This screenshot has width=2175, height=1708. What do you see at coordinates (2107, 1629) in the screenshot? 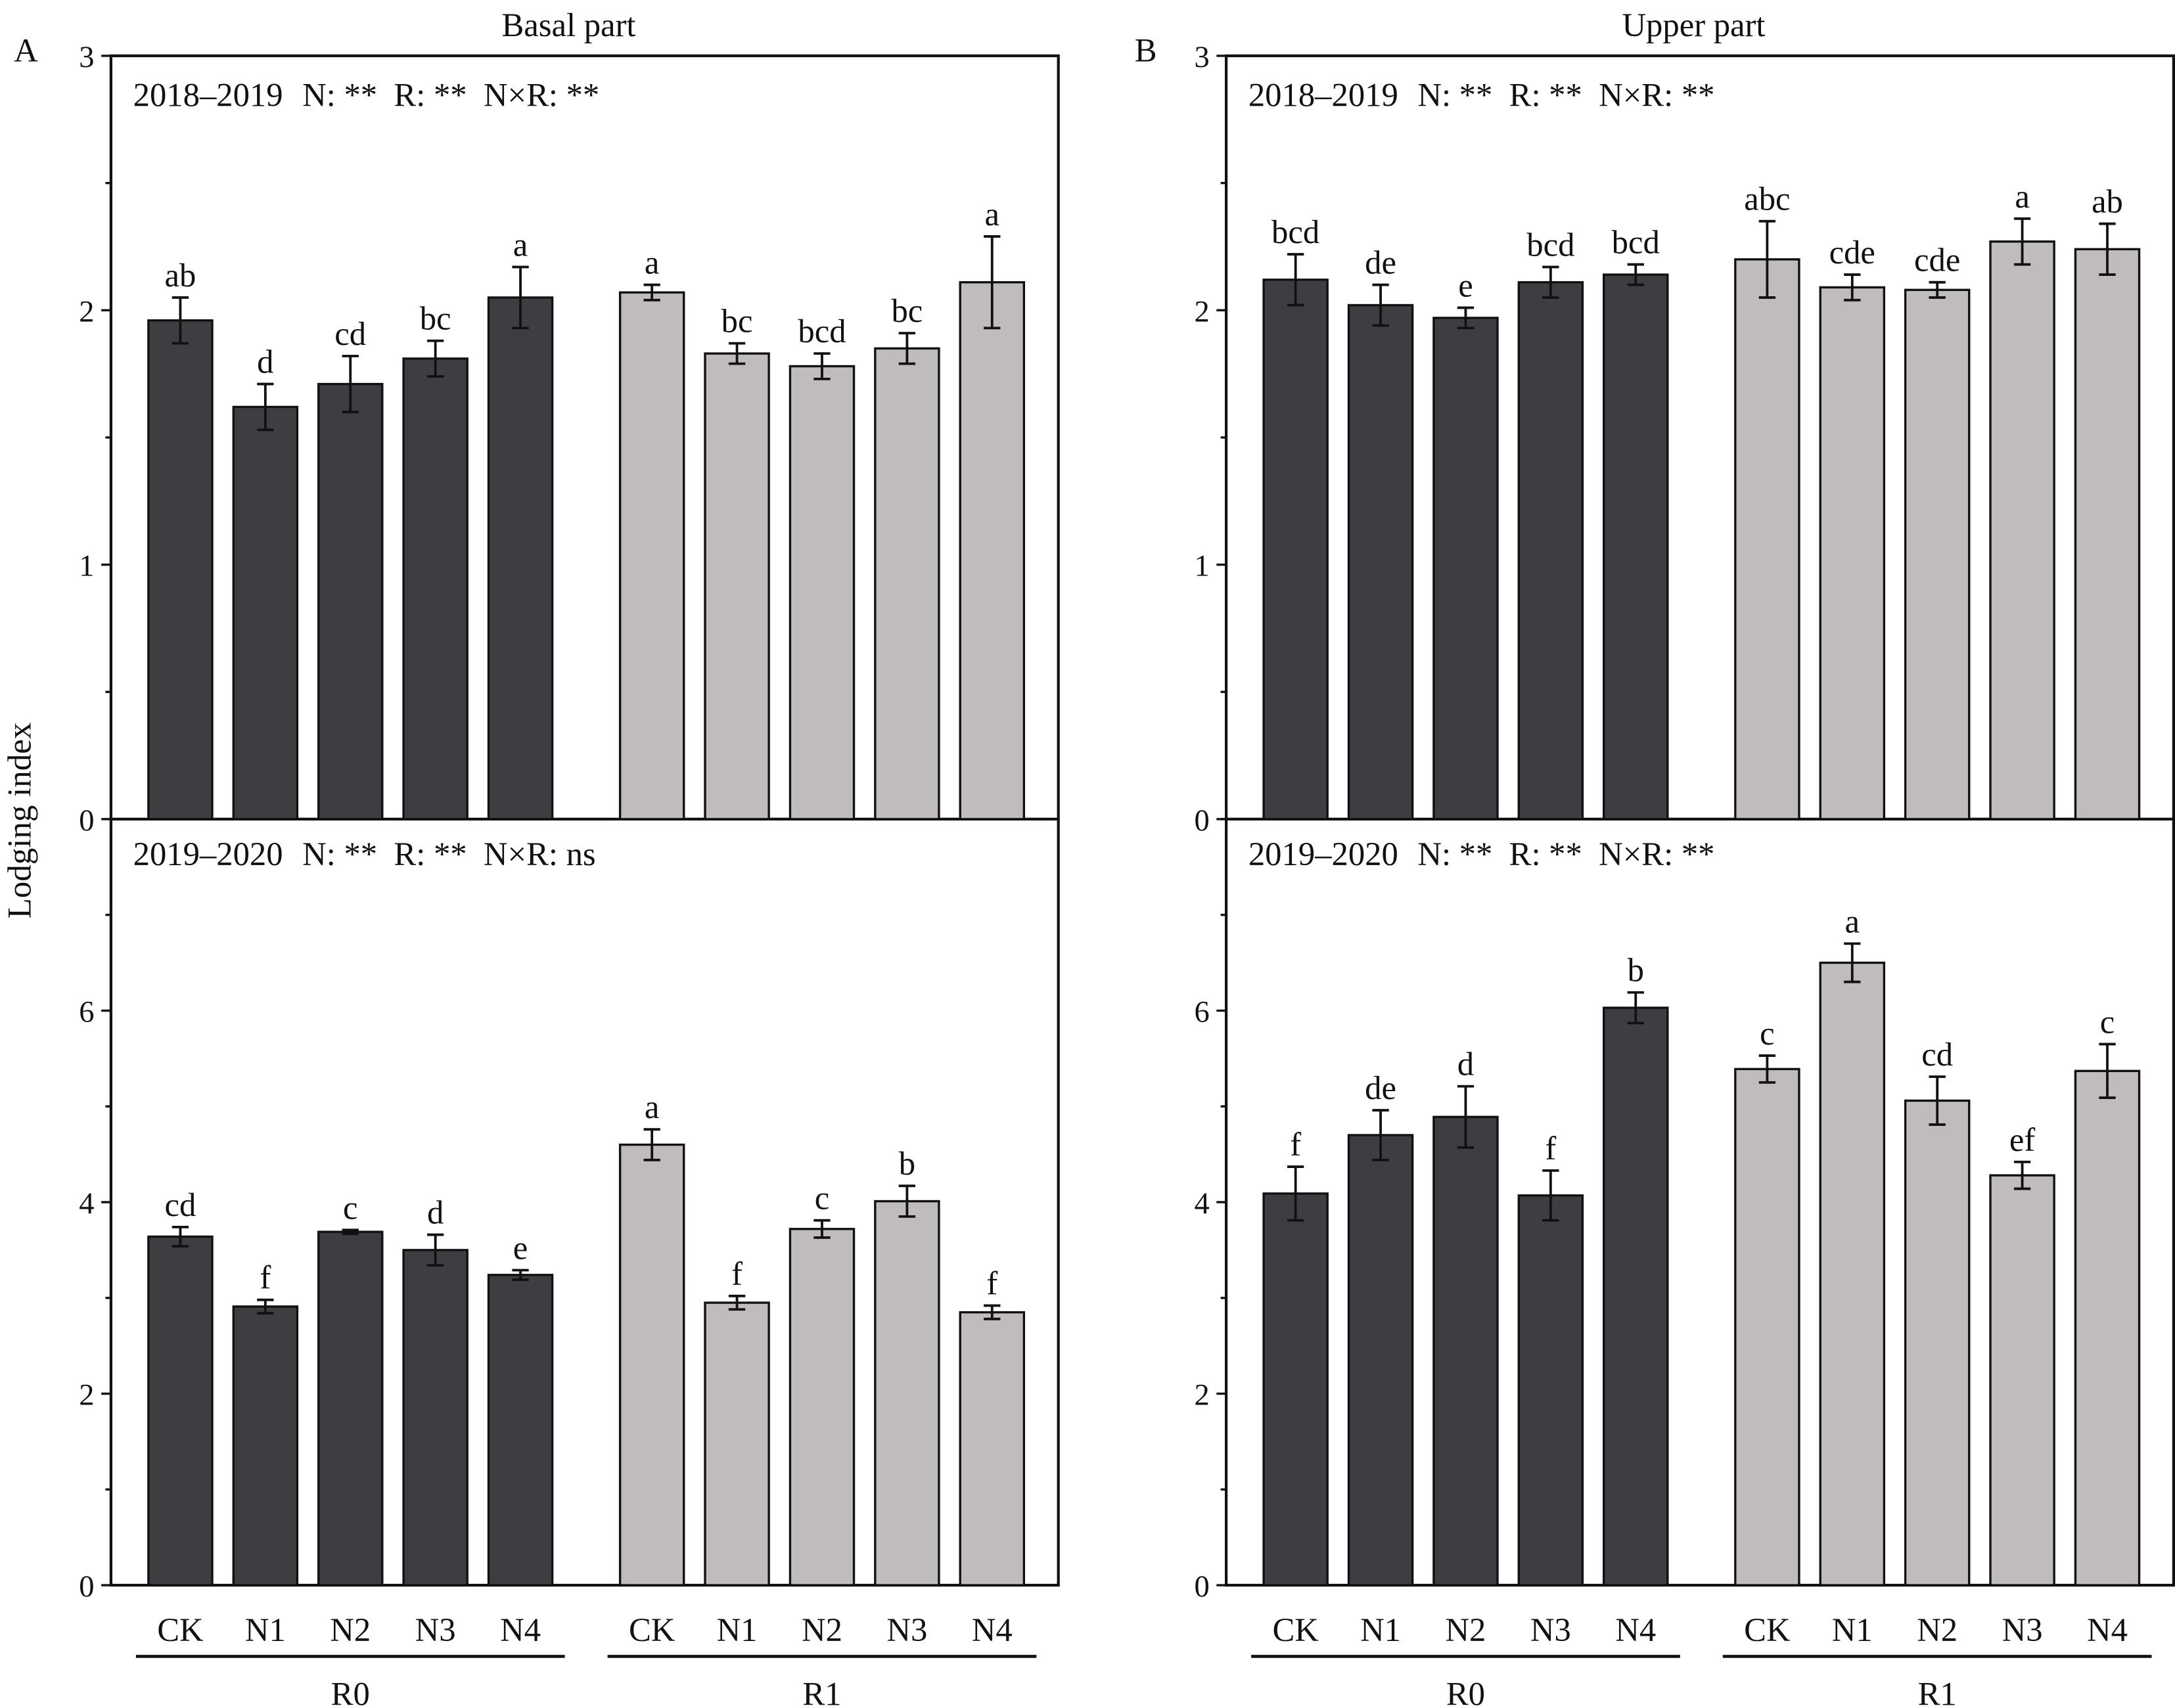
I see `x-tick-label: N4` at bounding box center [2107, 1629].